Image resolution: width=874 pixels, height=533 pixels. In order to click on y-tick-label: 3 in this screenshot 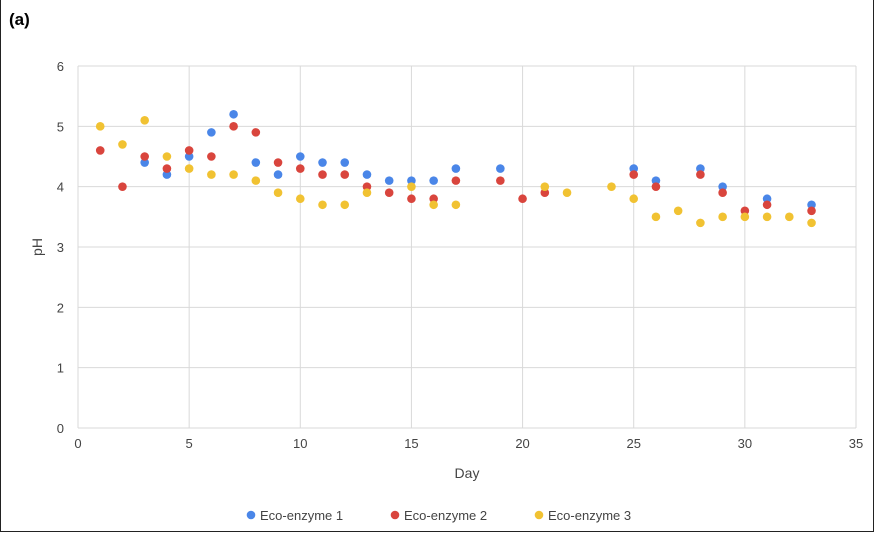, I will do `click(60, 247)`.